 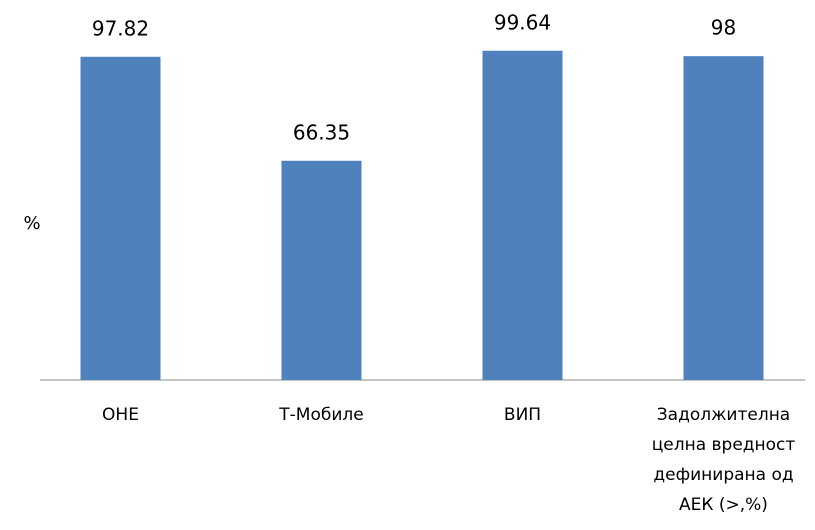 What do you see at coordinates (723, 28) in the screenshot?
I see `value-label: 98` at bounding box center [723, 28].